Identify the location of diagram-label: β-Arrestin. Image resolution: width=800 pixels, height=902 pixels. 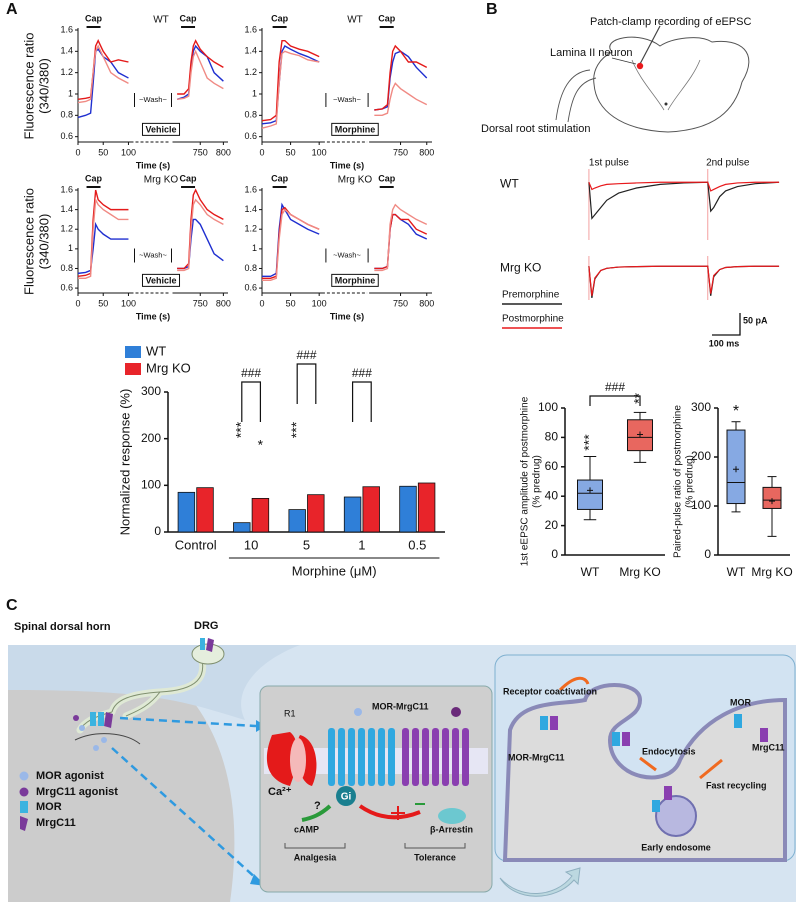
(451, 829).